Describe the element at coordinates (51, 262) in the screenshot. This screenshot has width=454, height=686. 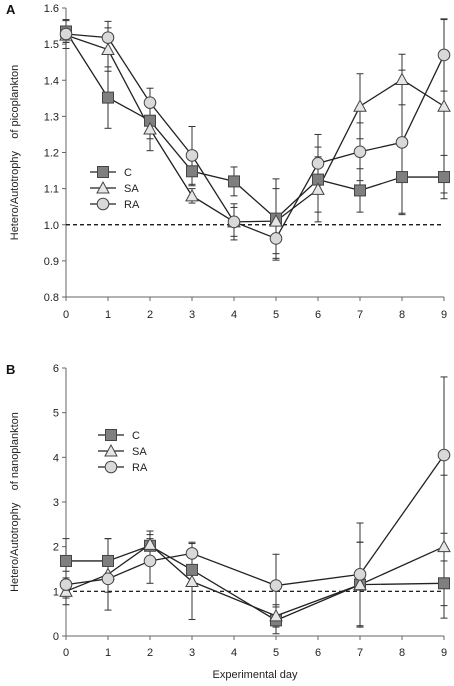
I see `y-tick-label: 0.9` at that location.